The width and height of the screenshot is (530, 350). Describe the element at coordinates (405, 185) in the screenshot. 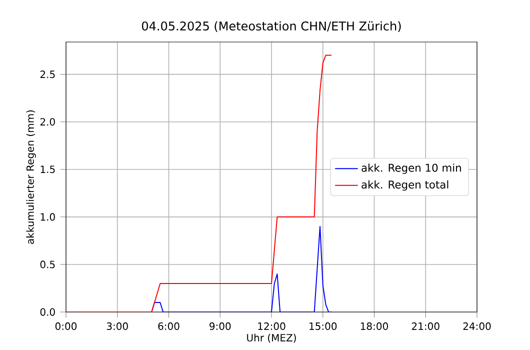

I see `legend-label: akk. Regen total` at that location.